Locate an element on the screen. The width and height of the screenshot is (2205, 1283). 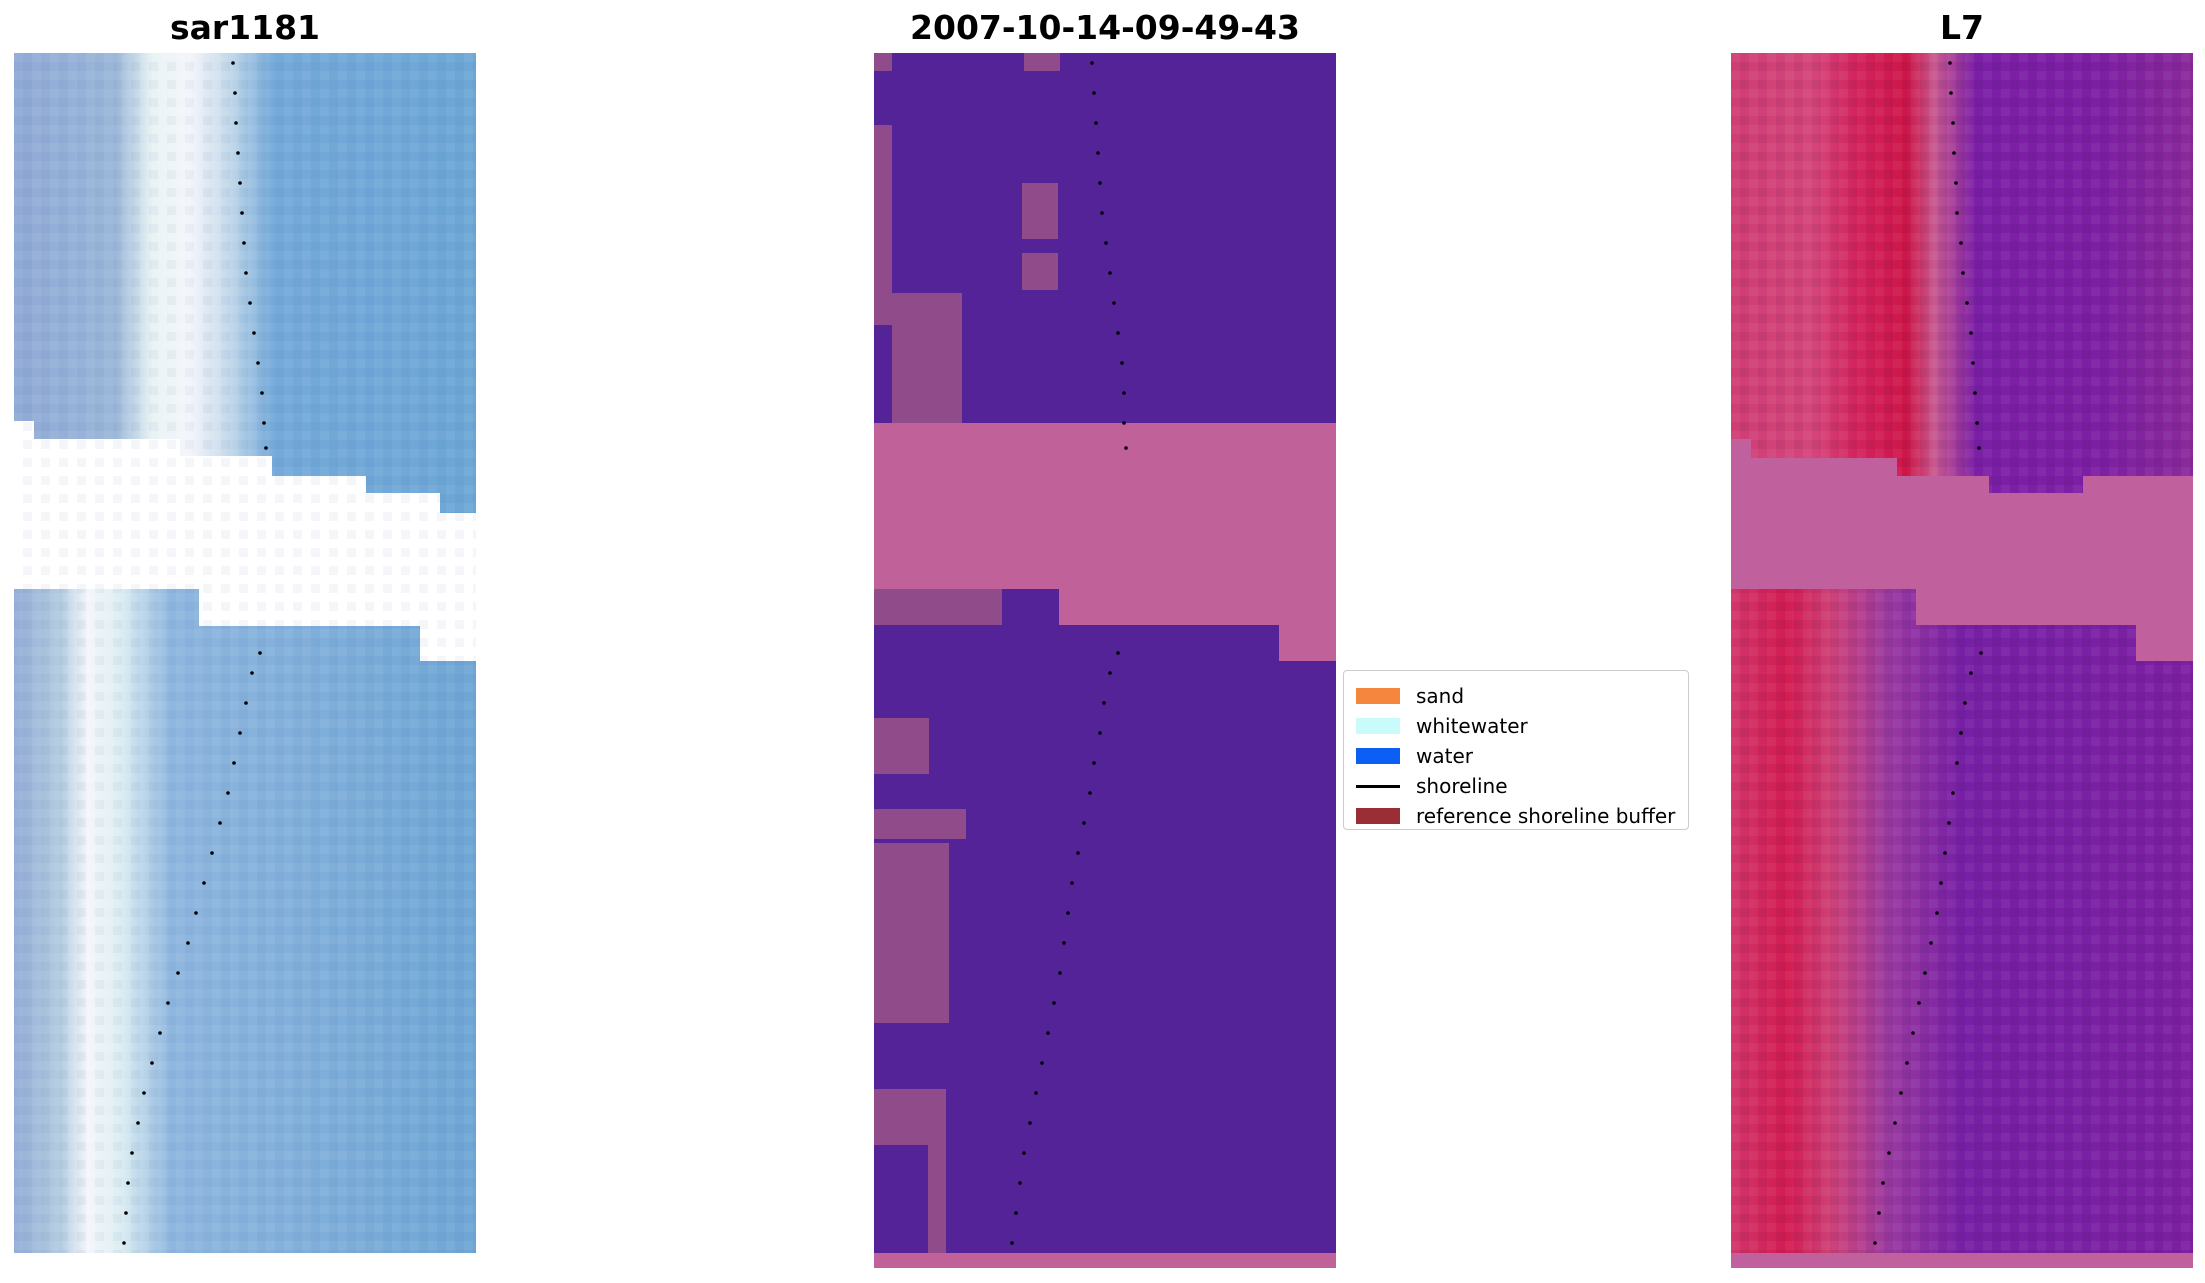
shoreline-dots-rgb is located at coordinates (195, 653).